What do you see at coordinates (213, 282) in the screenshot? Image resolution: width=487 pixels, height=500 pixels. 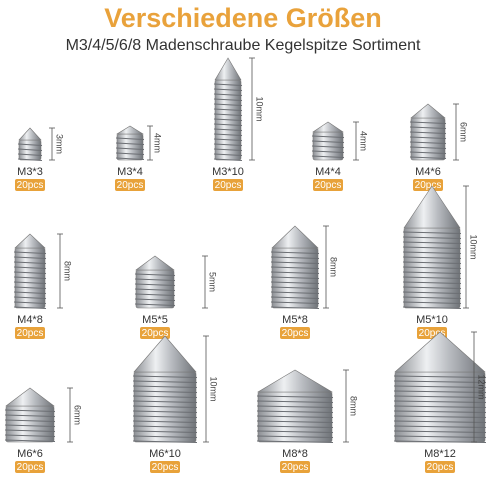 I see `length-label: 5mm` at bounding box center [213, 282].